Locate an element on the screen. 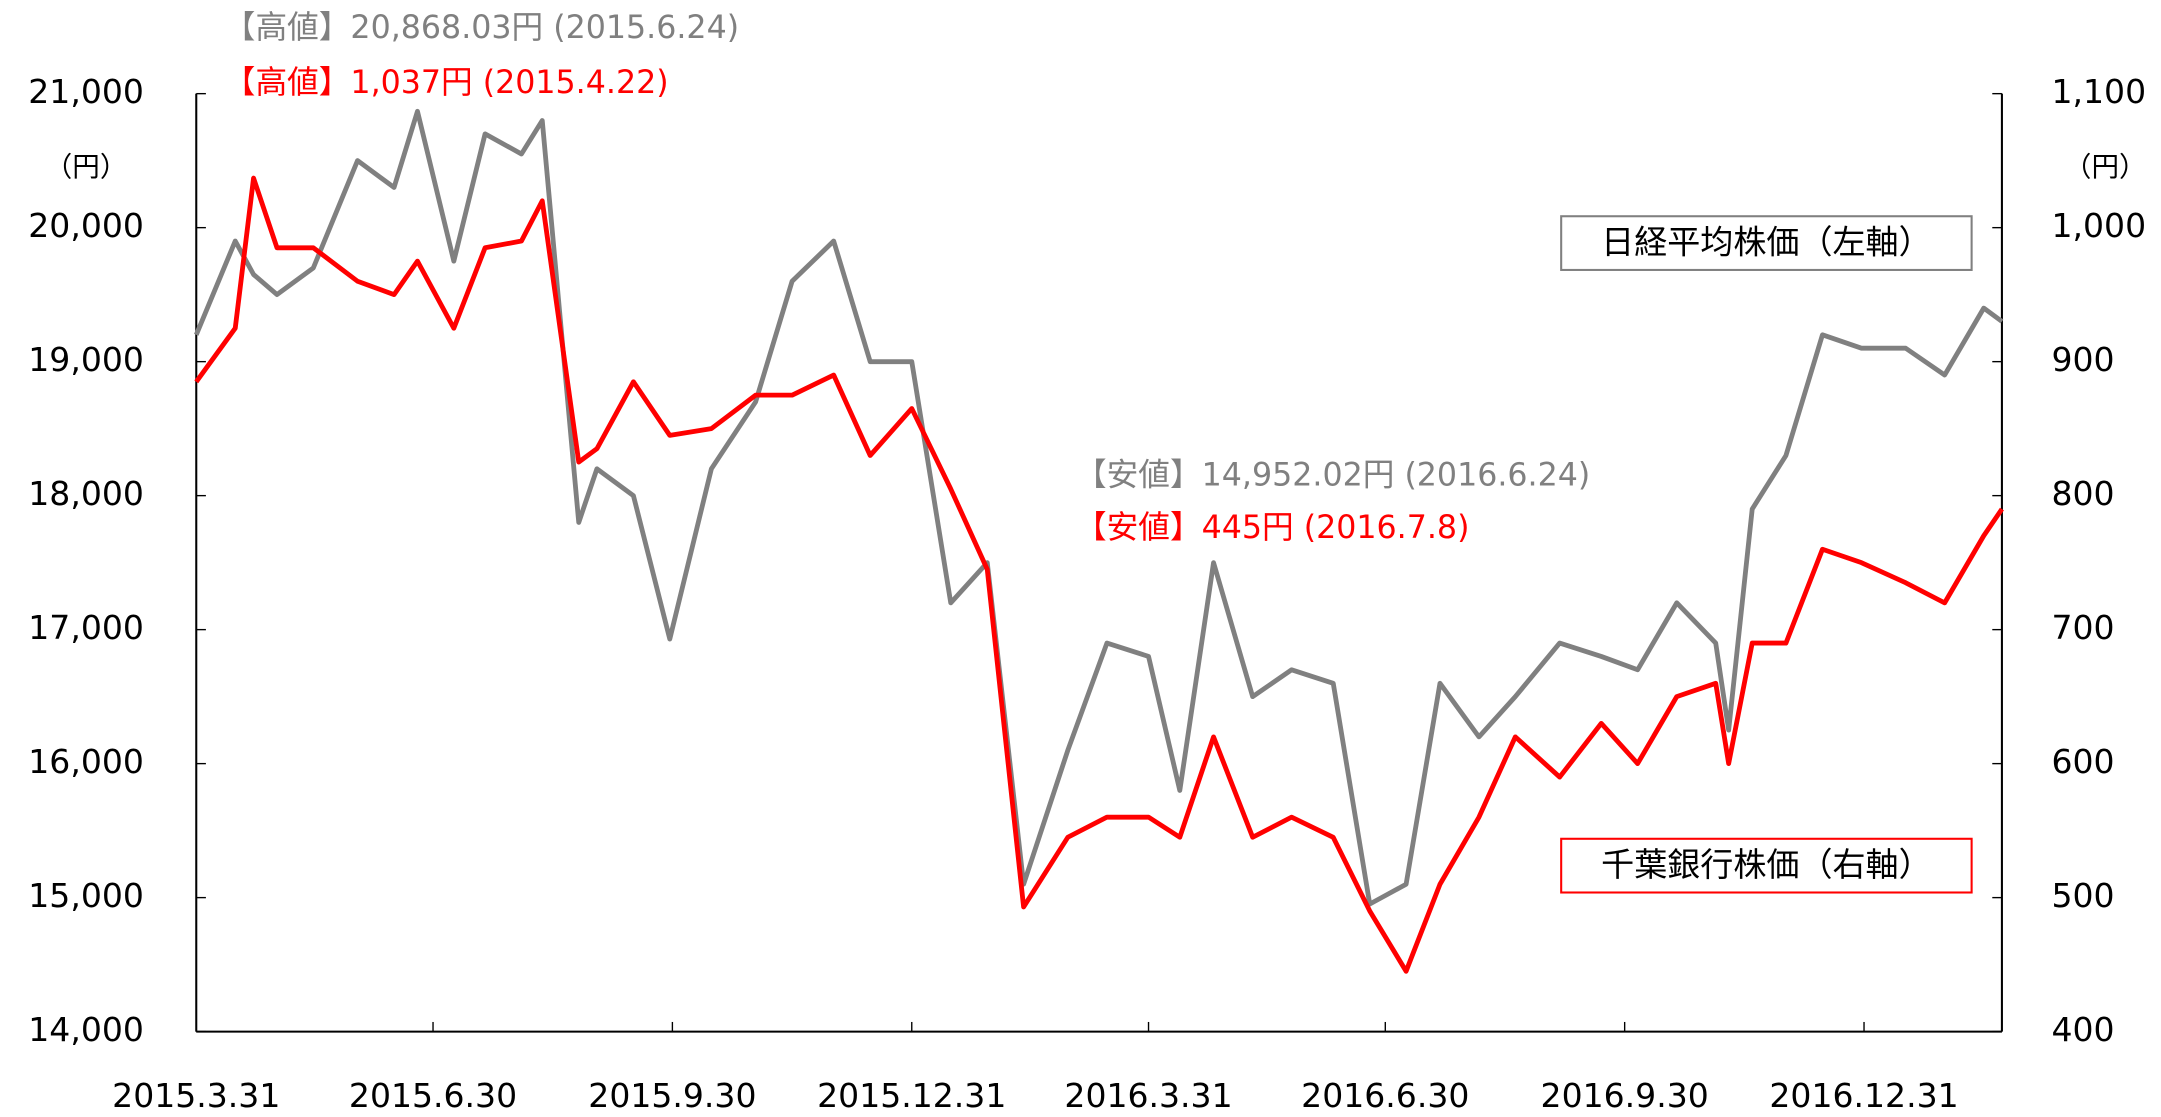  y-unit: （円） is located at coordinates (86, 167).